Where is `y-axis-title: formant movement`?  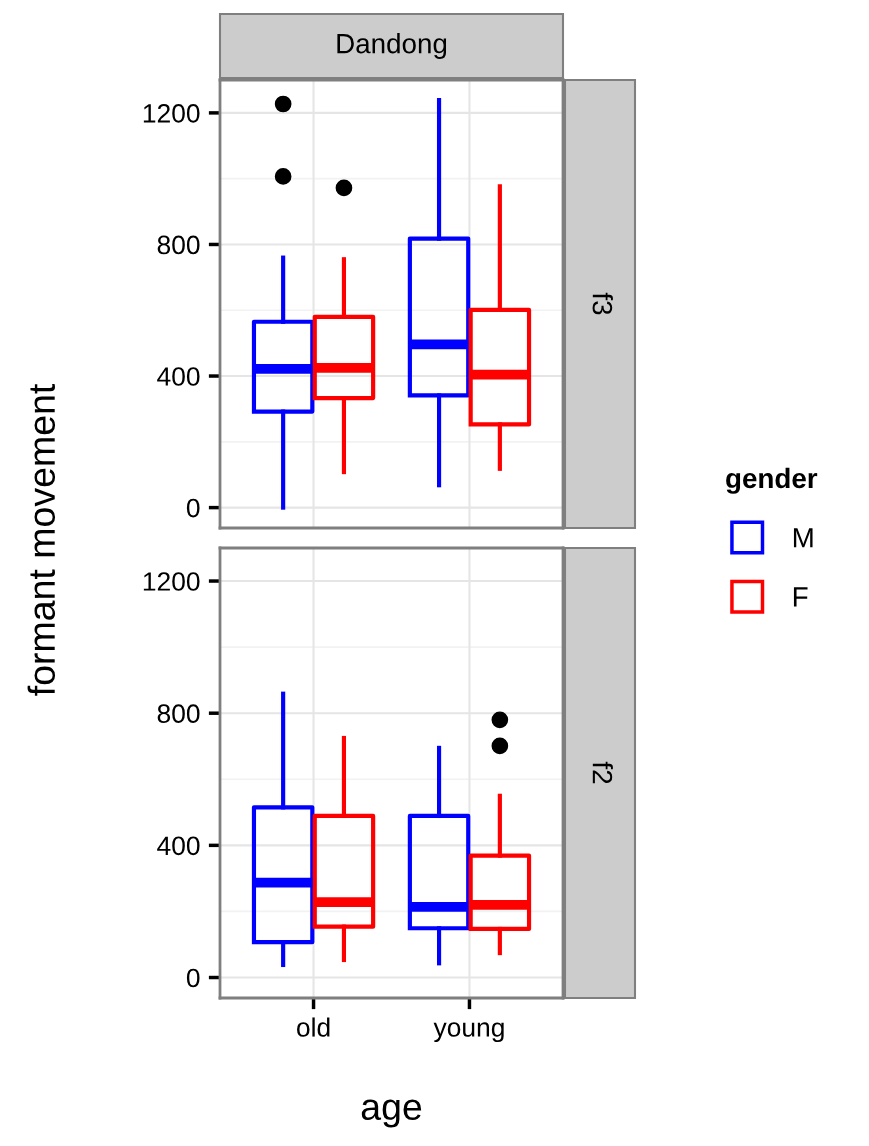
y-axis-title: formant movement is located at coordinates (41, 539).